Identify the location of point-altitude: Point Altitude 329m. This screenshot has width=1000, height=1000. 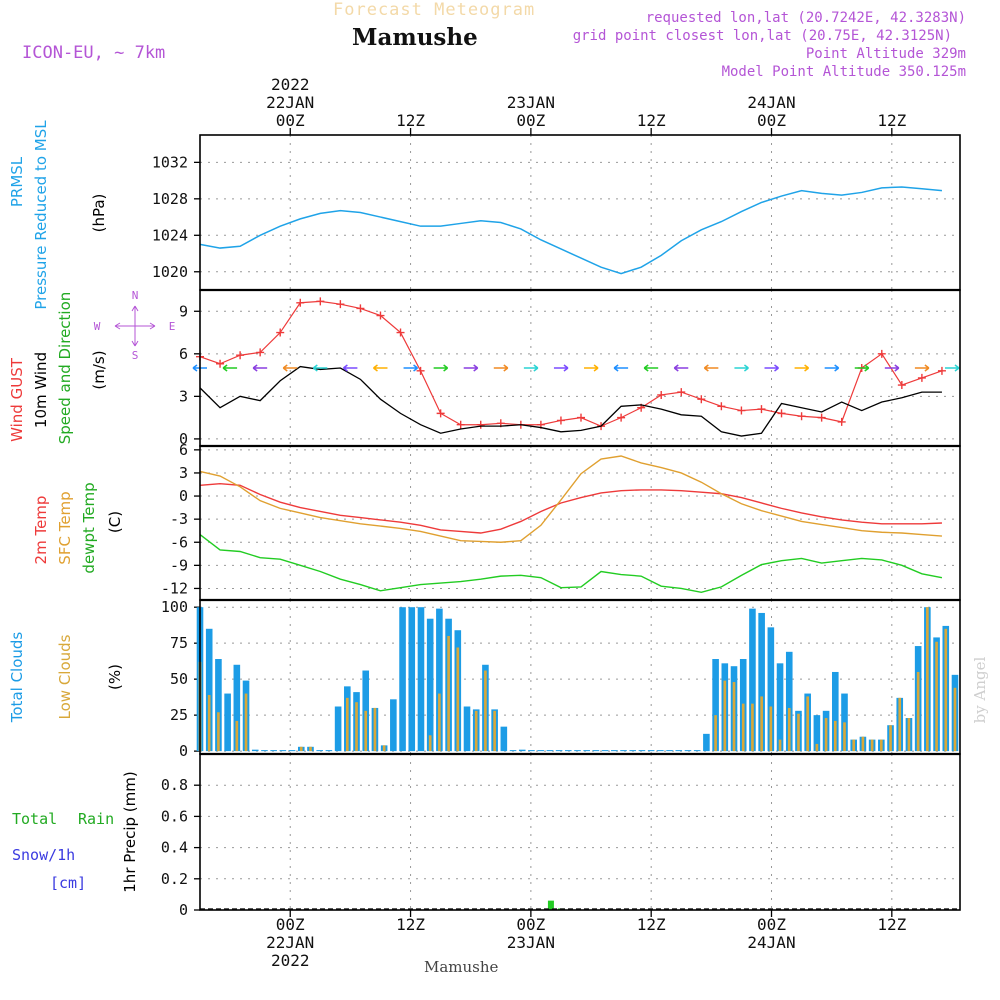
(885, 54).